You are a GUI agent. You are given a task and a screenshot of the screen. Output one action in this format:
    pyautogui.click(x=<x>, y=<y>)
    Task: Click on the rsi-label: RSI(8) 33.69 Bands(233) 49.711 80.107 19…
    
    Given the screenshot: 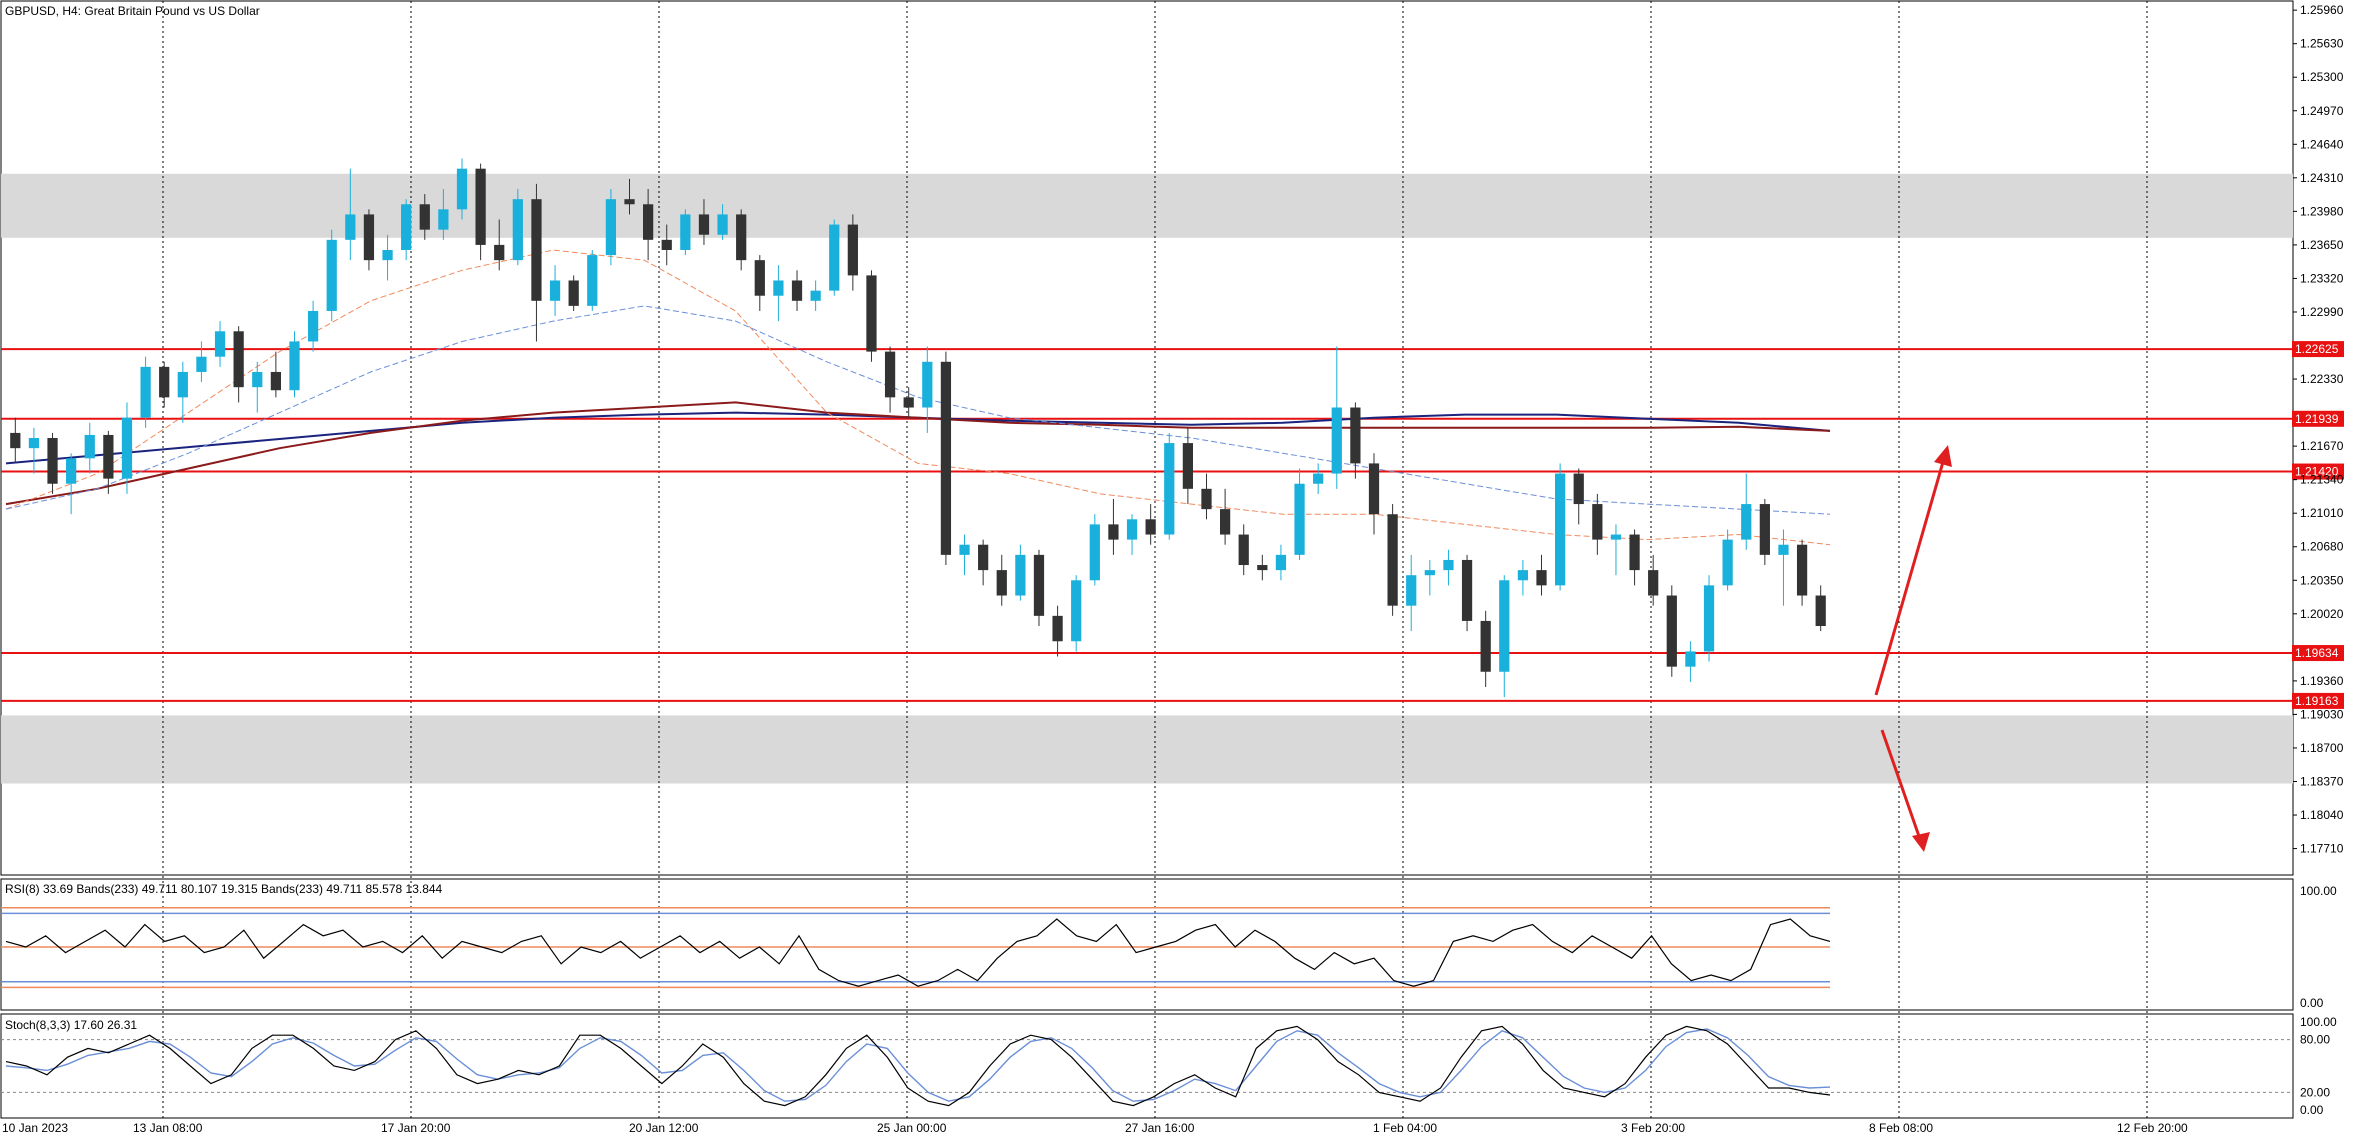 What is the action you would take?
    pyautogui.click(x=224, y=889)
    